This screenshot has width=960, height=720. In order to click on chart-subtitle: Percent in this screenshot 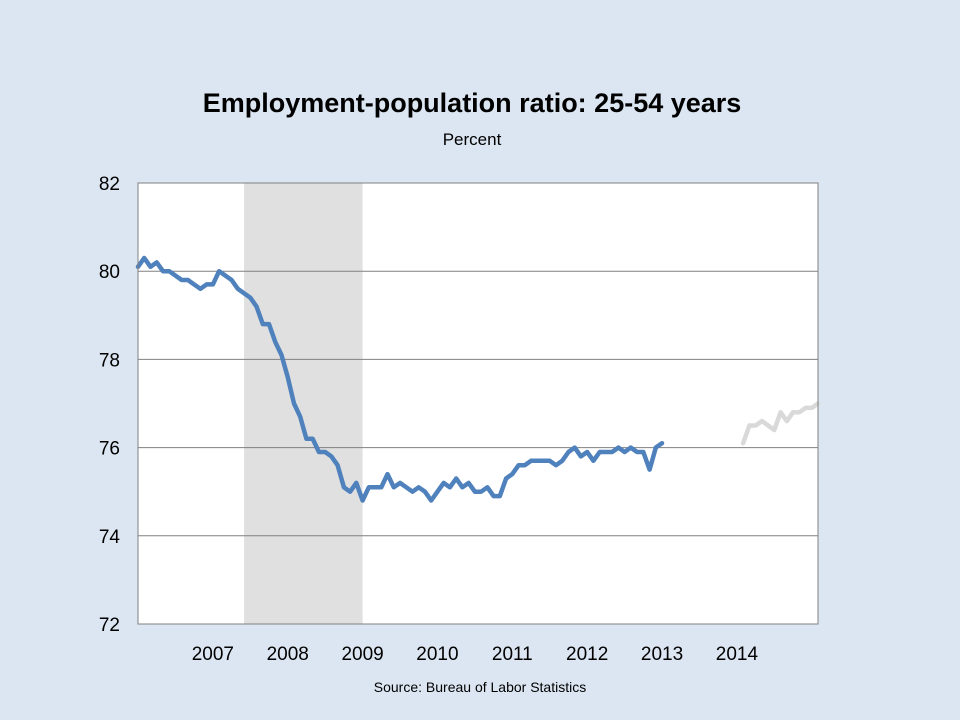, I will do `click(472, 139)`.